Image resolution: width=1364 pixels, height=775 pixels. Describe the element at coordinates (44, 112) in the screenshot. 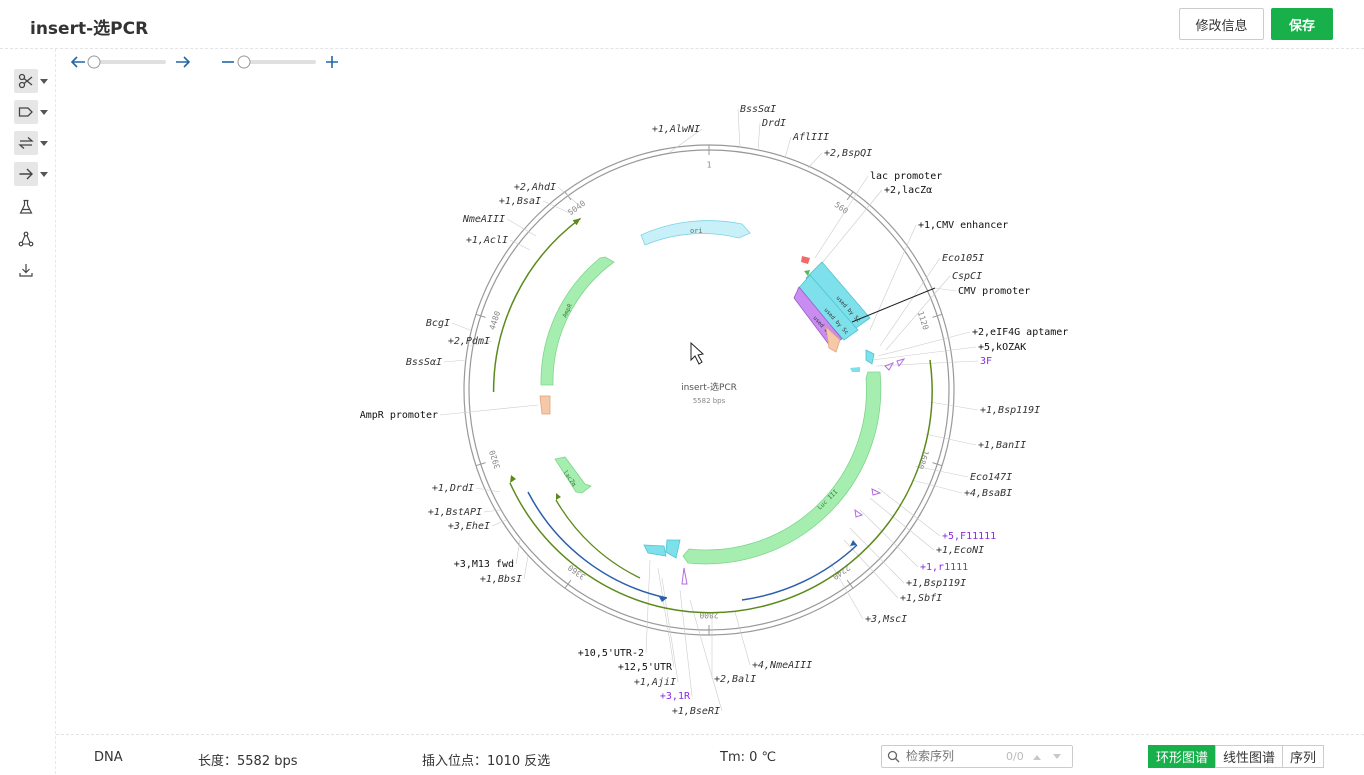

I see `tag-dropdown-icon` at that location.